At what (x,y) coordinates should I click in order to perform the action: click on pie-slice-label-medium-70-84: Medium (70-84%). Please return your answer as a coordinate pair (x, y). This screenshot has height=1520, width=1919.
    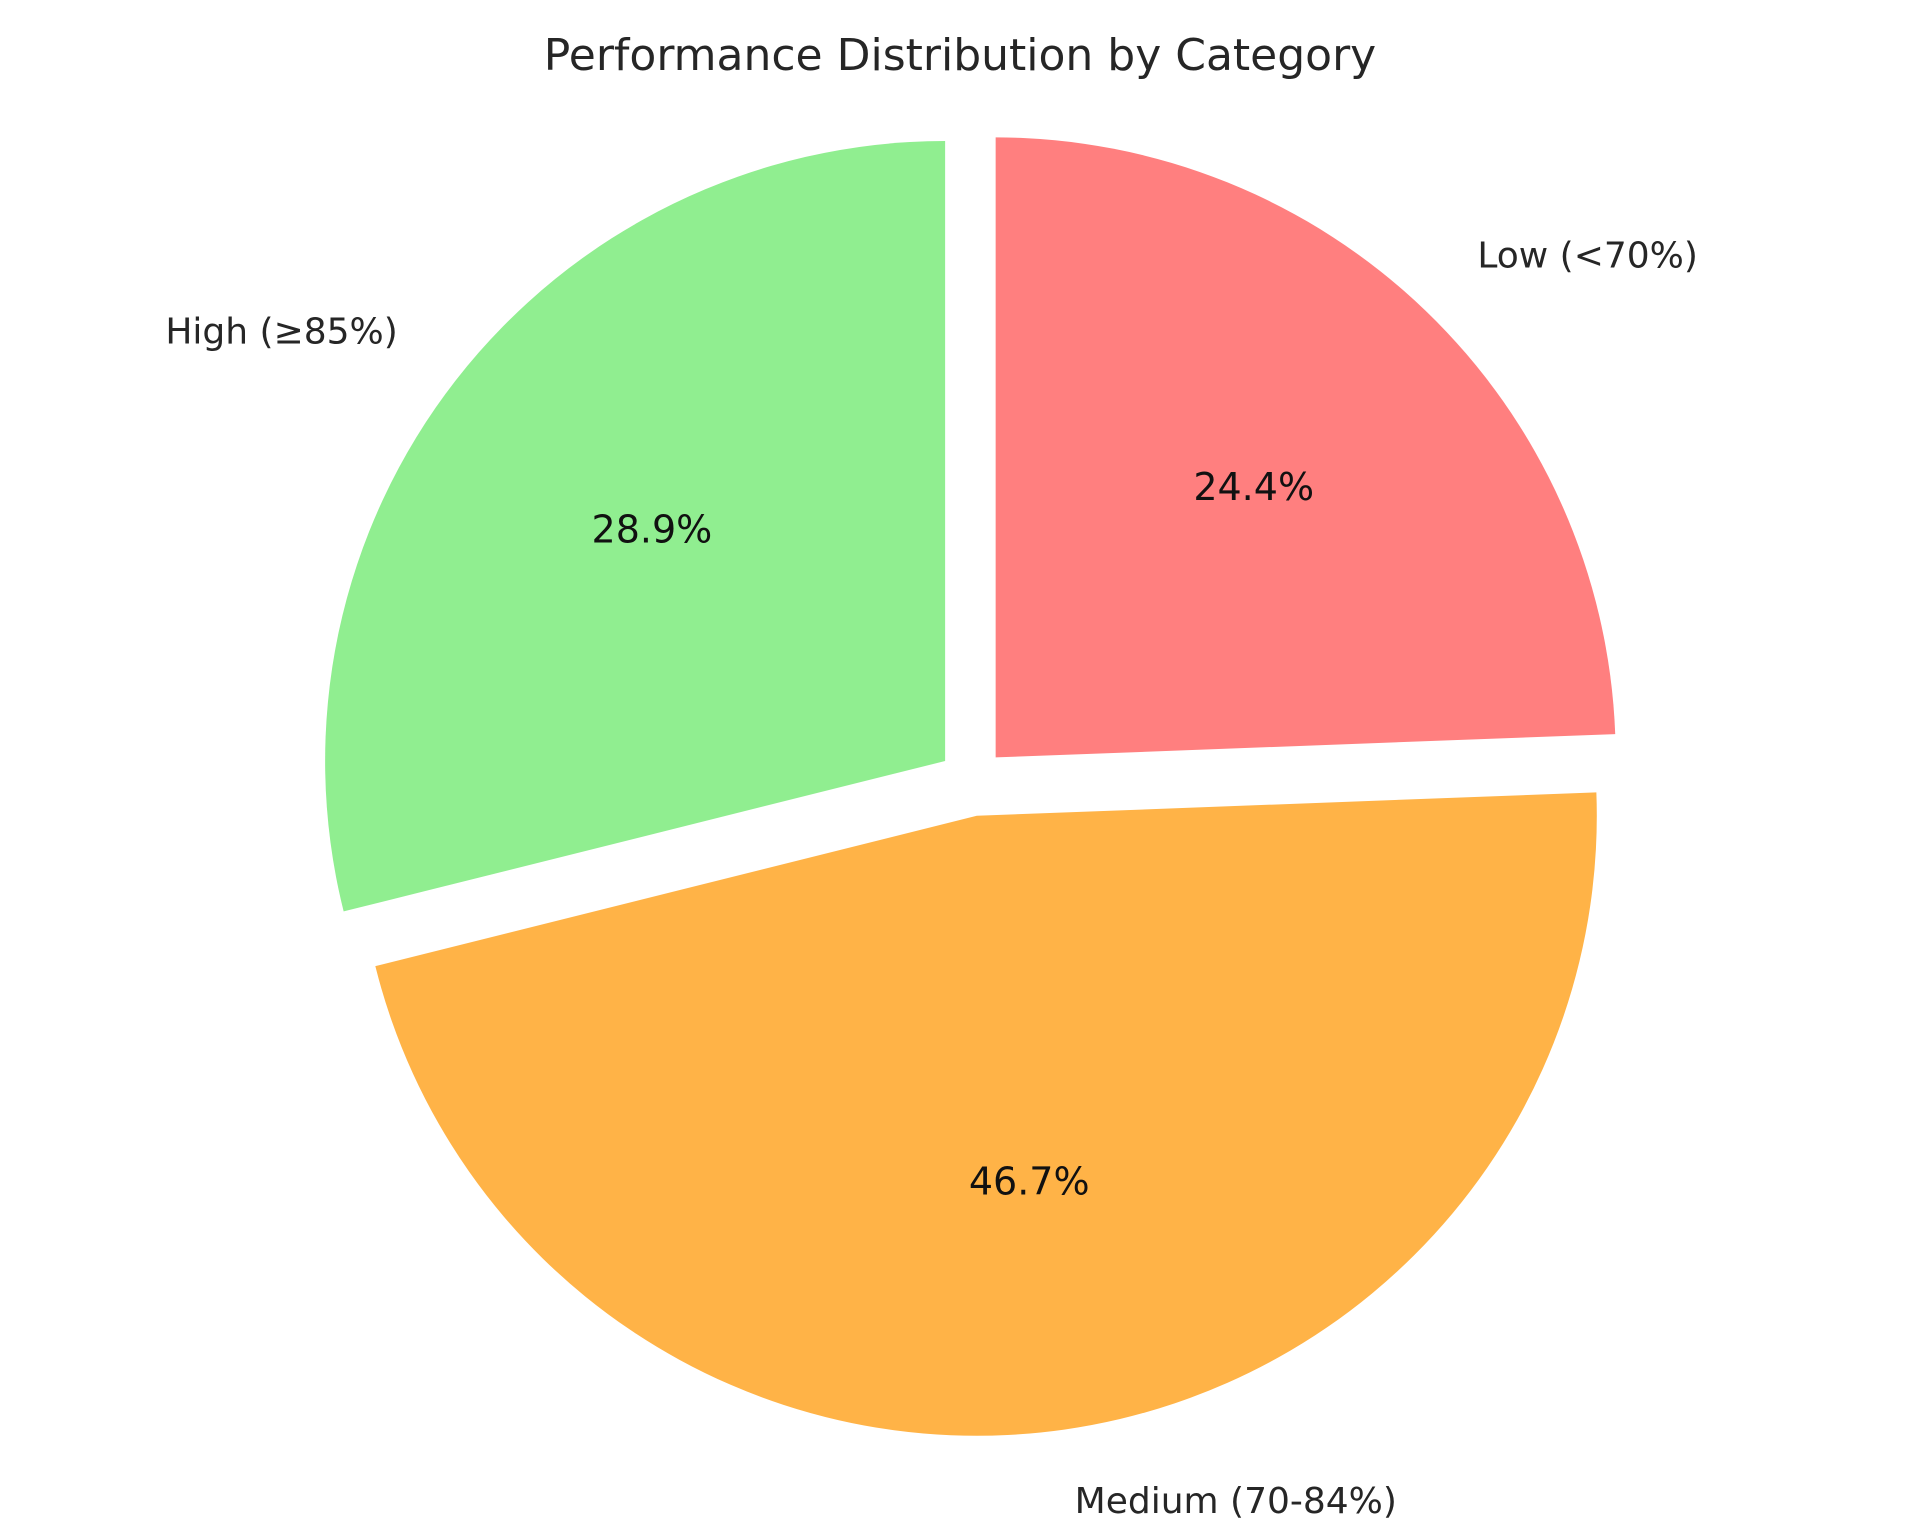
    Looking at the image, I should click on (1236, 1500).